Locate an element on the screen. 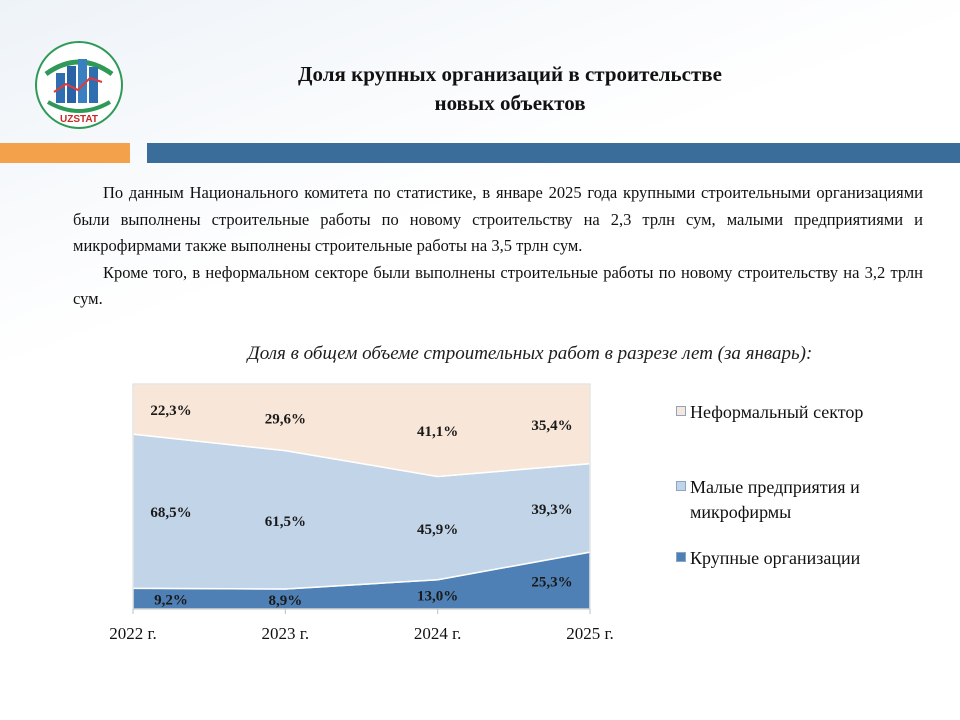  legend-item: Крупные организации is located at coordinates (811, 558).